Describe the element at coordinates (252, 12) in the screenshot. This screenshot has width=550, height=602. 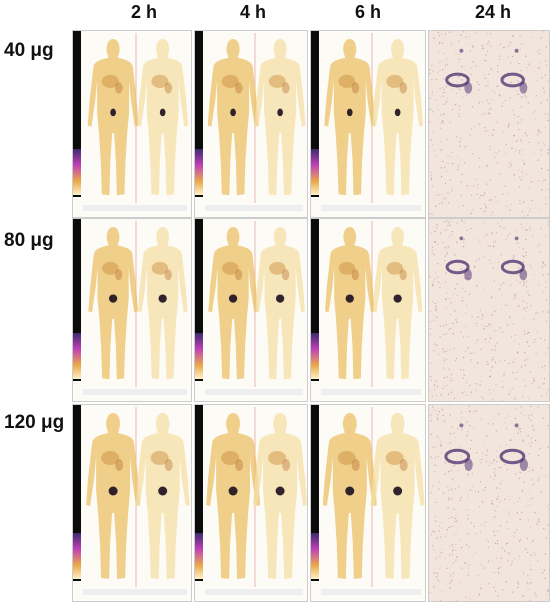
I see `col-label-4h: 4 h` at that location.